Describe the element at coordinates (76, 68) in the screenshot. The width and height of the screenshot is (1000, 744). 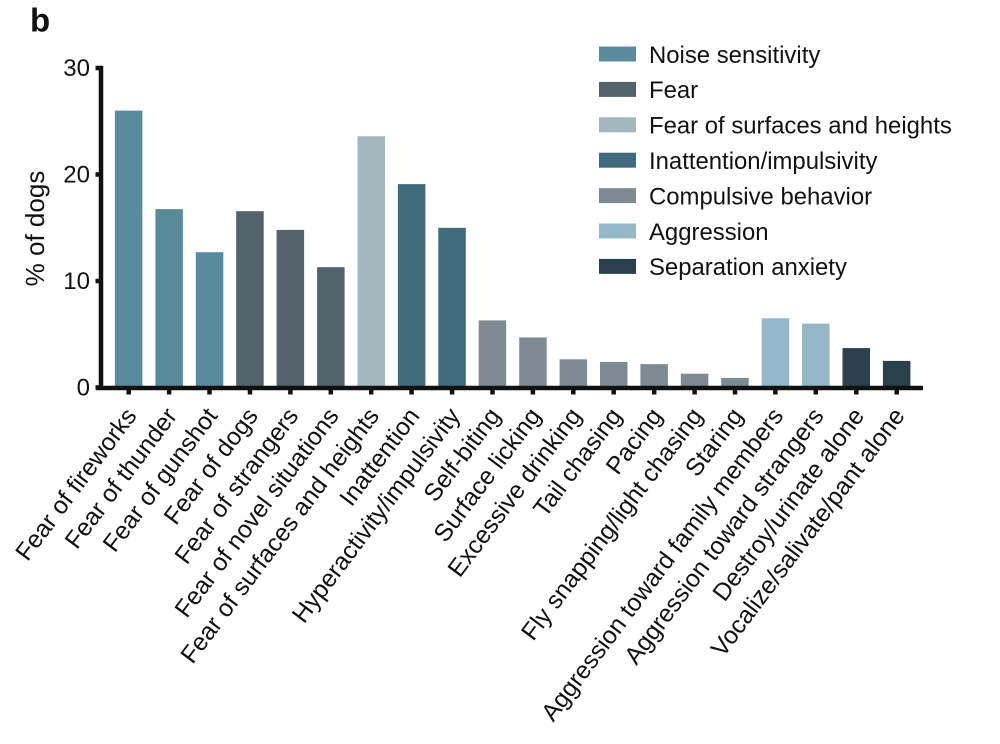
I see `svg-text: 30` at that location.